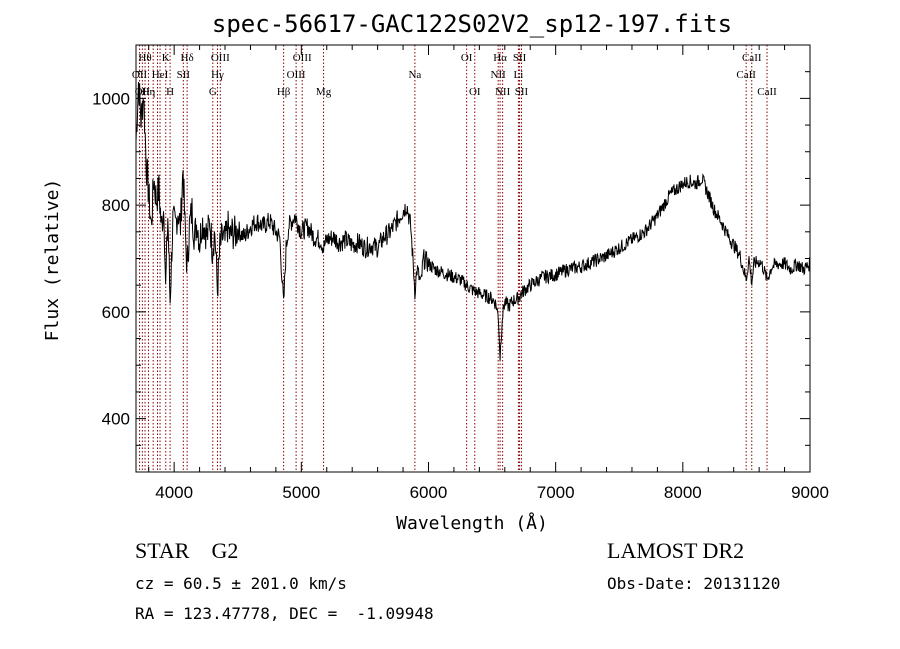  Describe the element at coordinates (187, 550) in the screenshot. I see `spectral-type: STAR G2` at that location.